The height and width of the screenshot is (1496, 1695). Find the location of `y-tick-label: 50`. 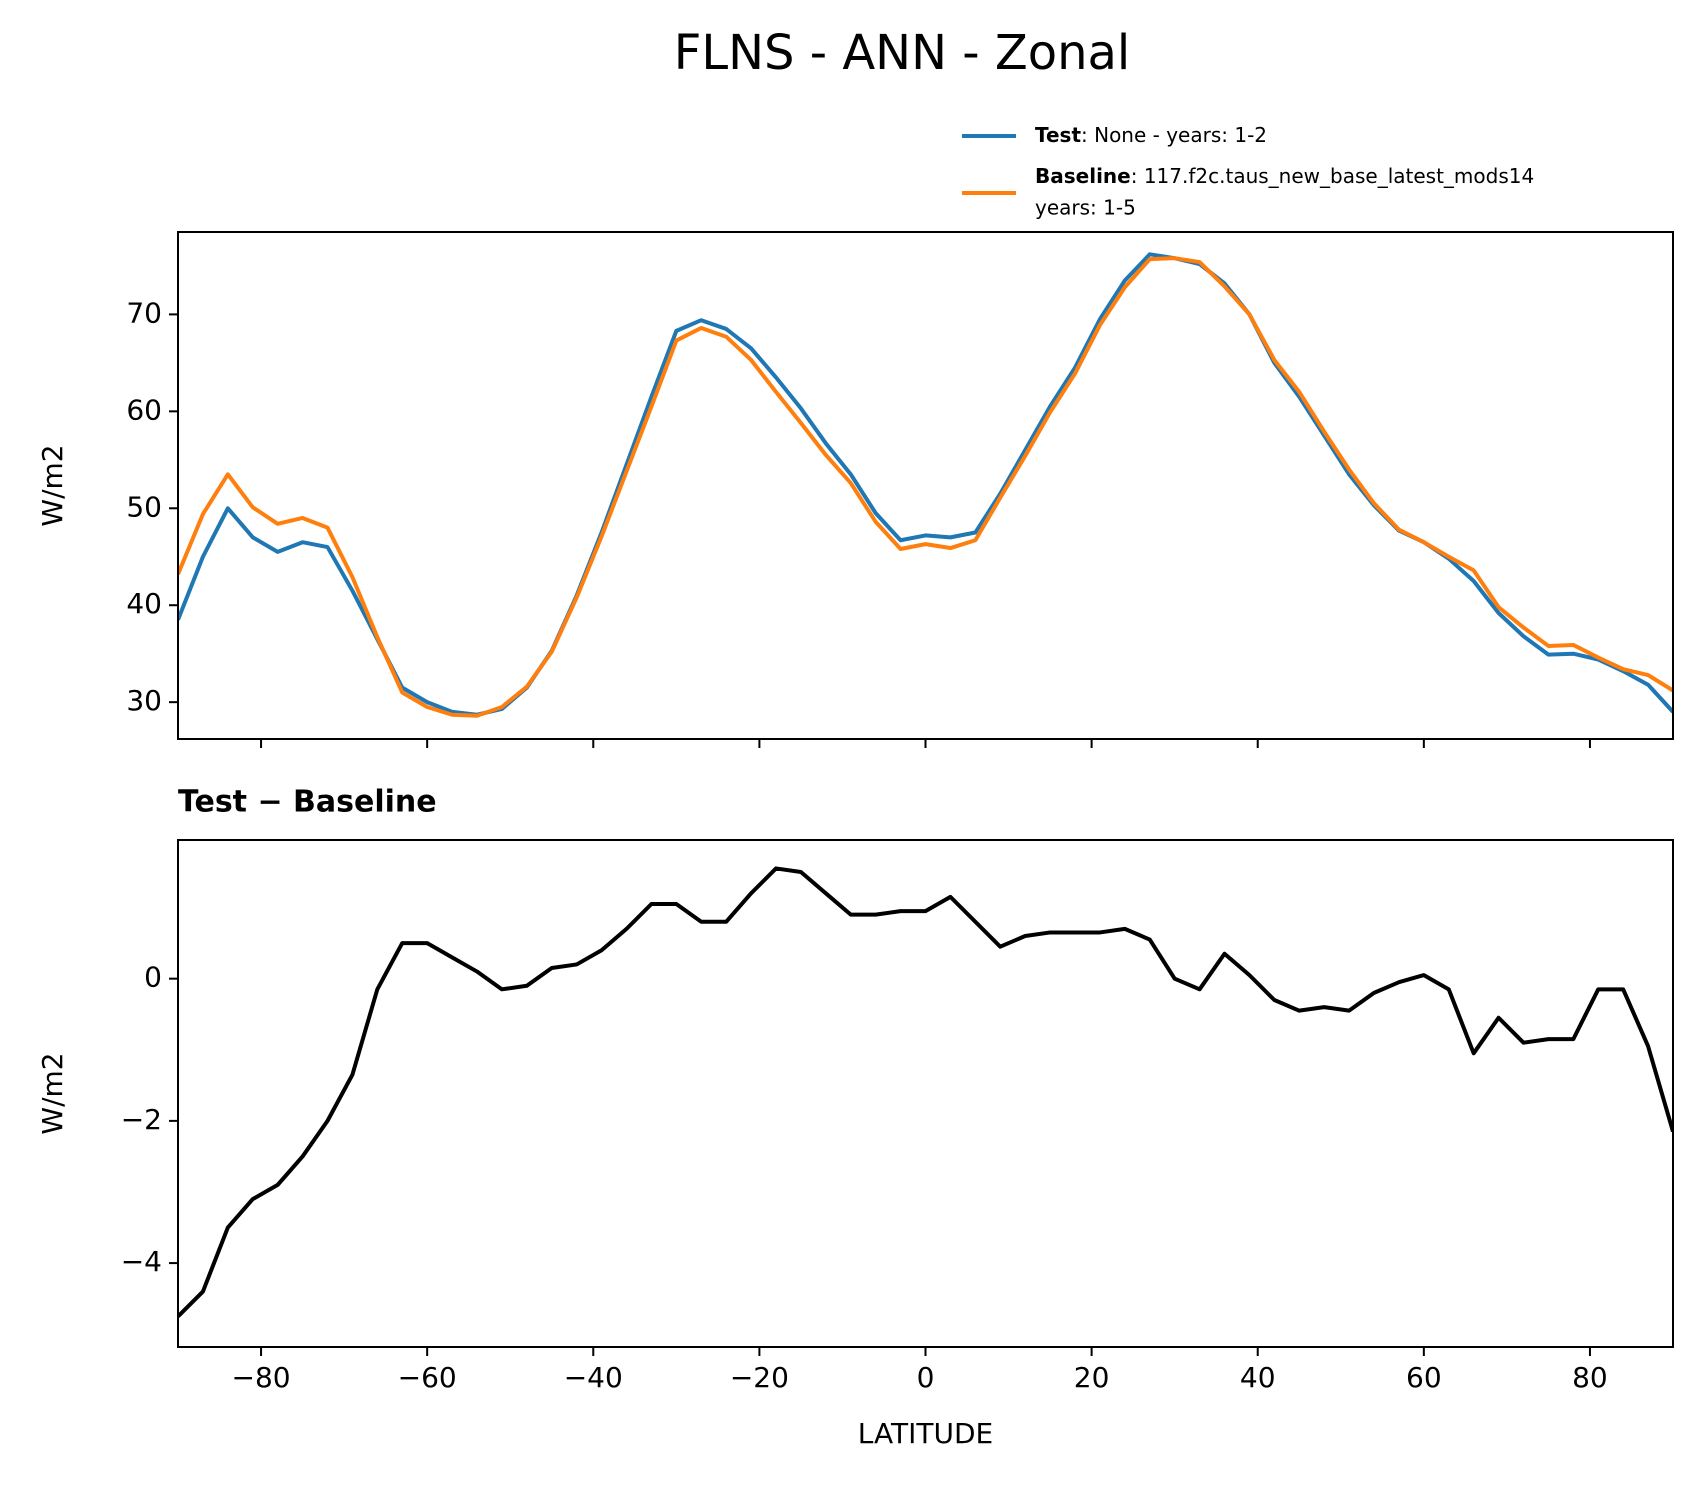

y-tick-label: 50 is located at coordinates (144, 506).